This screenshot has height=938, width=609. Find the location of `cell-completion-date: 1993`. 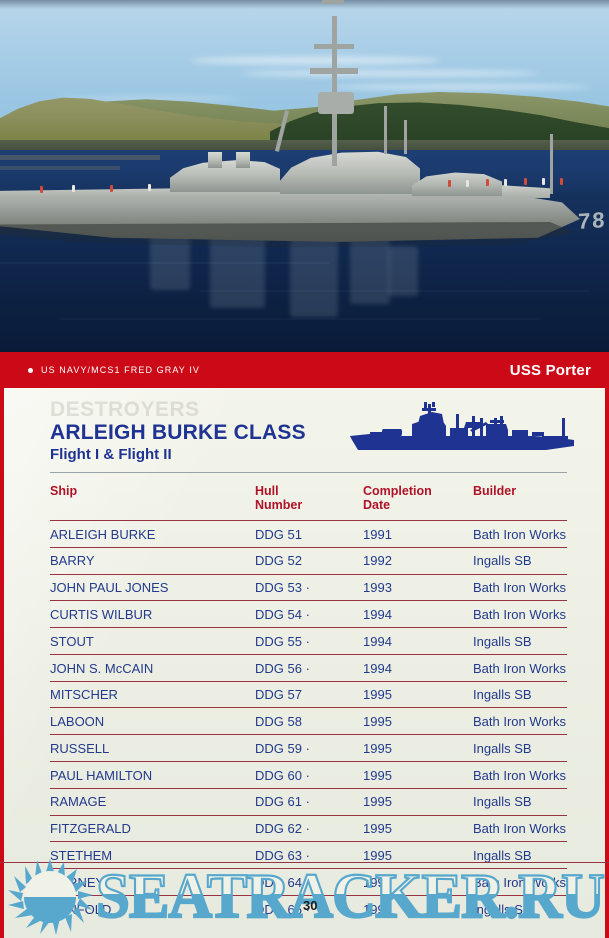

cell-completion-date: 1993 is located at coordinates (418, 587).